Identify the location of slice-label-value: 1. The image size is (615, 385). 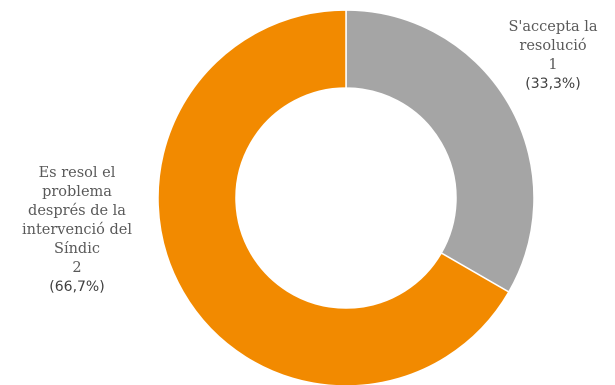
(552, 65).